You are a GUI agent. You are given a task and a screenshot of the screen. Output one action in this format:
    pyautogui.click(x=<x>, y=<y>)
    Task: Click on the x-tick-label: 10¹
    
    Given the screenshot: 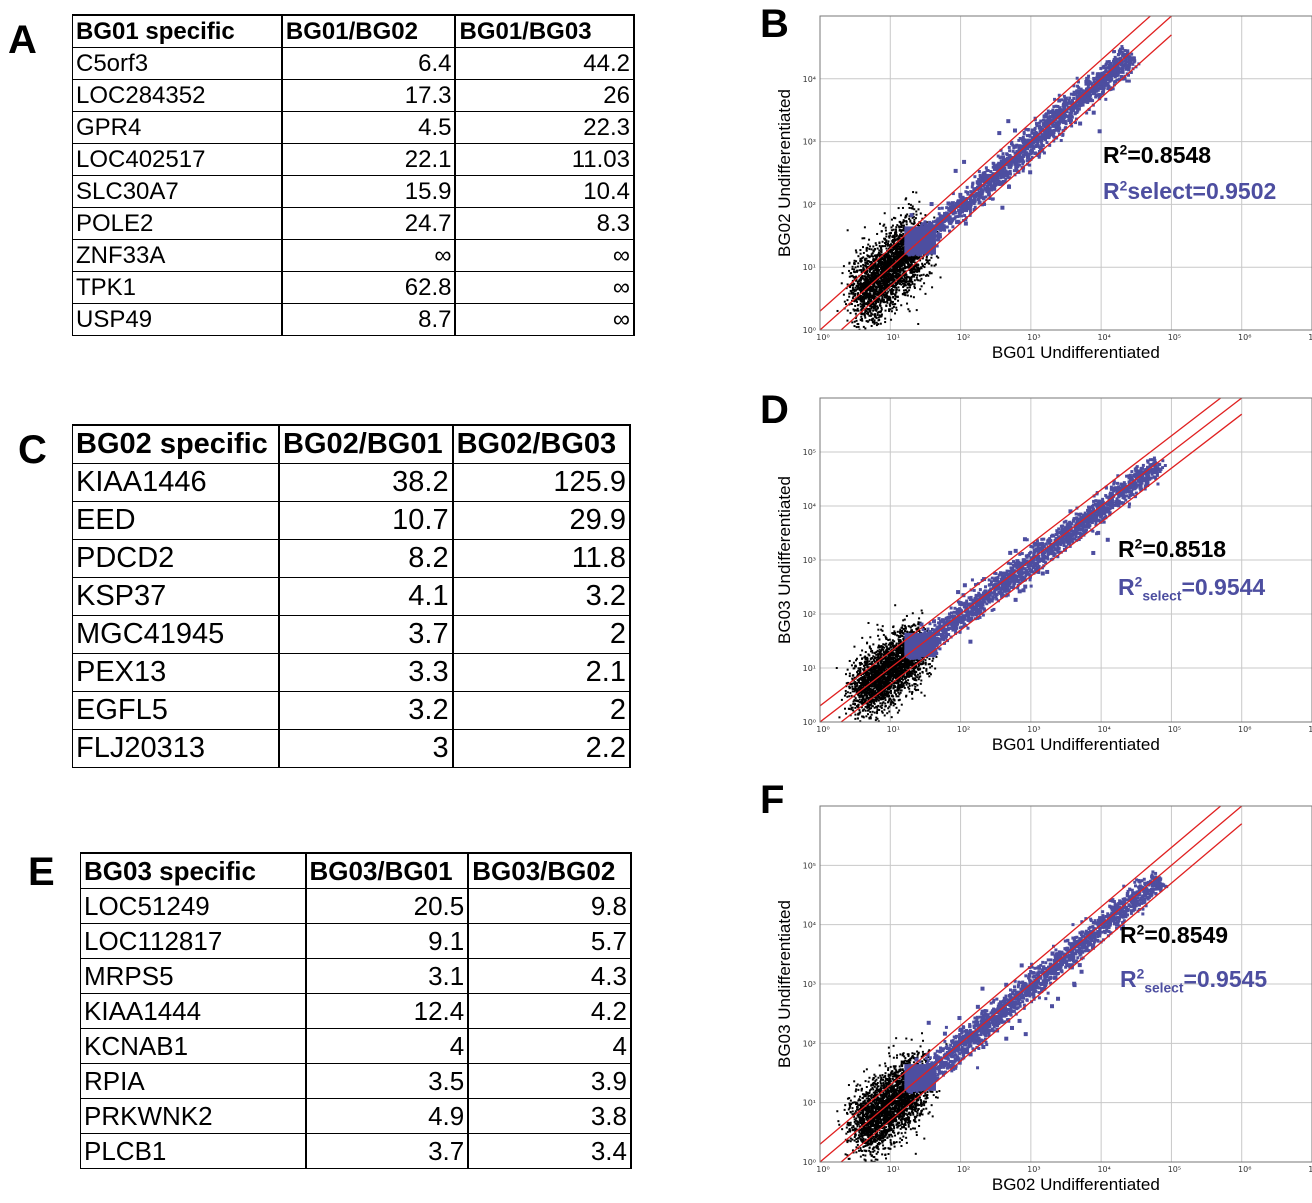 What is the action you would take?
    pyautogui.click(x=893, y=337)
    